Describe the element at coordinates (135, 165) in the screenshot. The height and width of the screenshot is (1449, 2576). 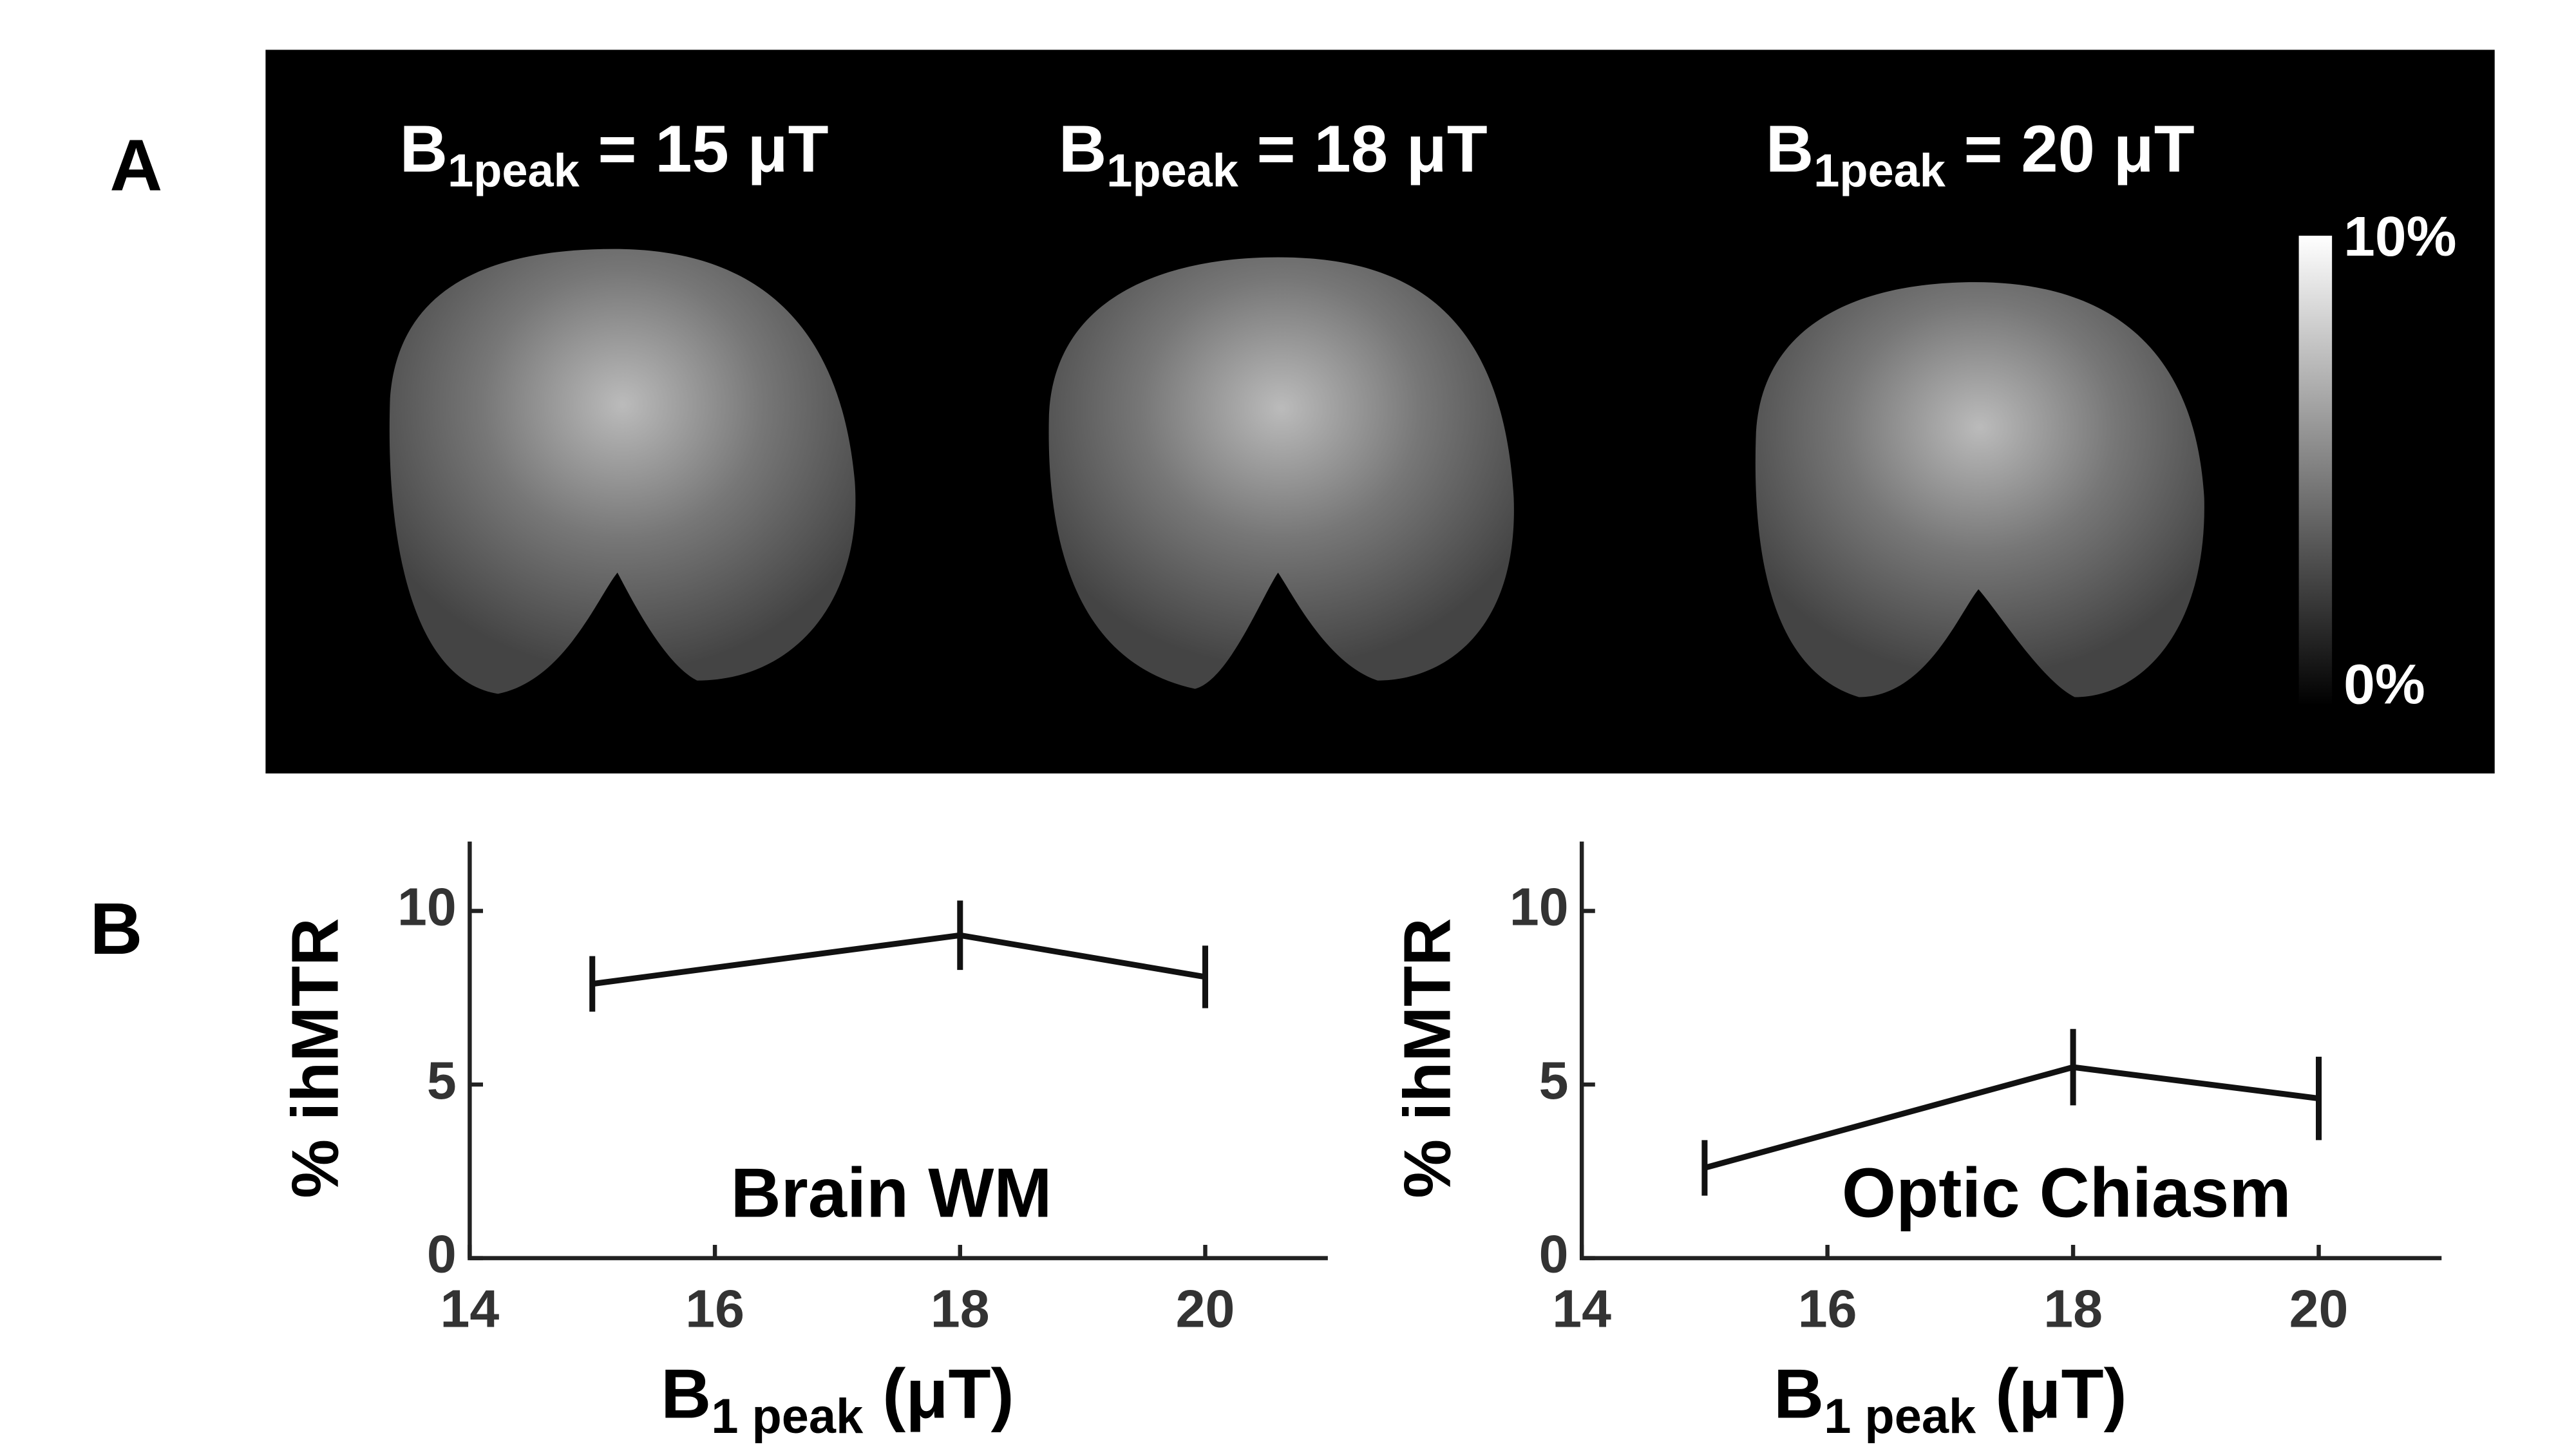
I see `panel-label: A` at that location.